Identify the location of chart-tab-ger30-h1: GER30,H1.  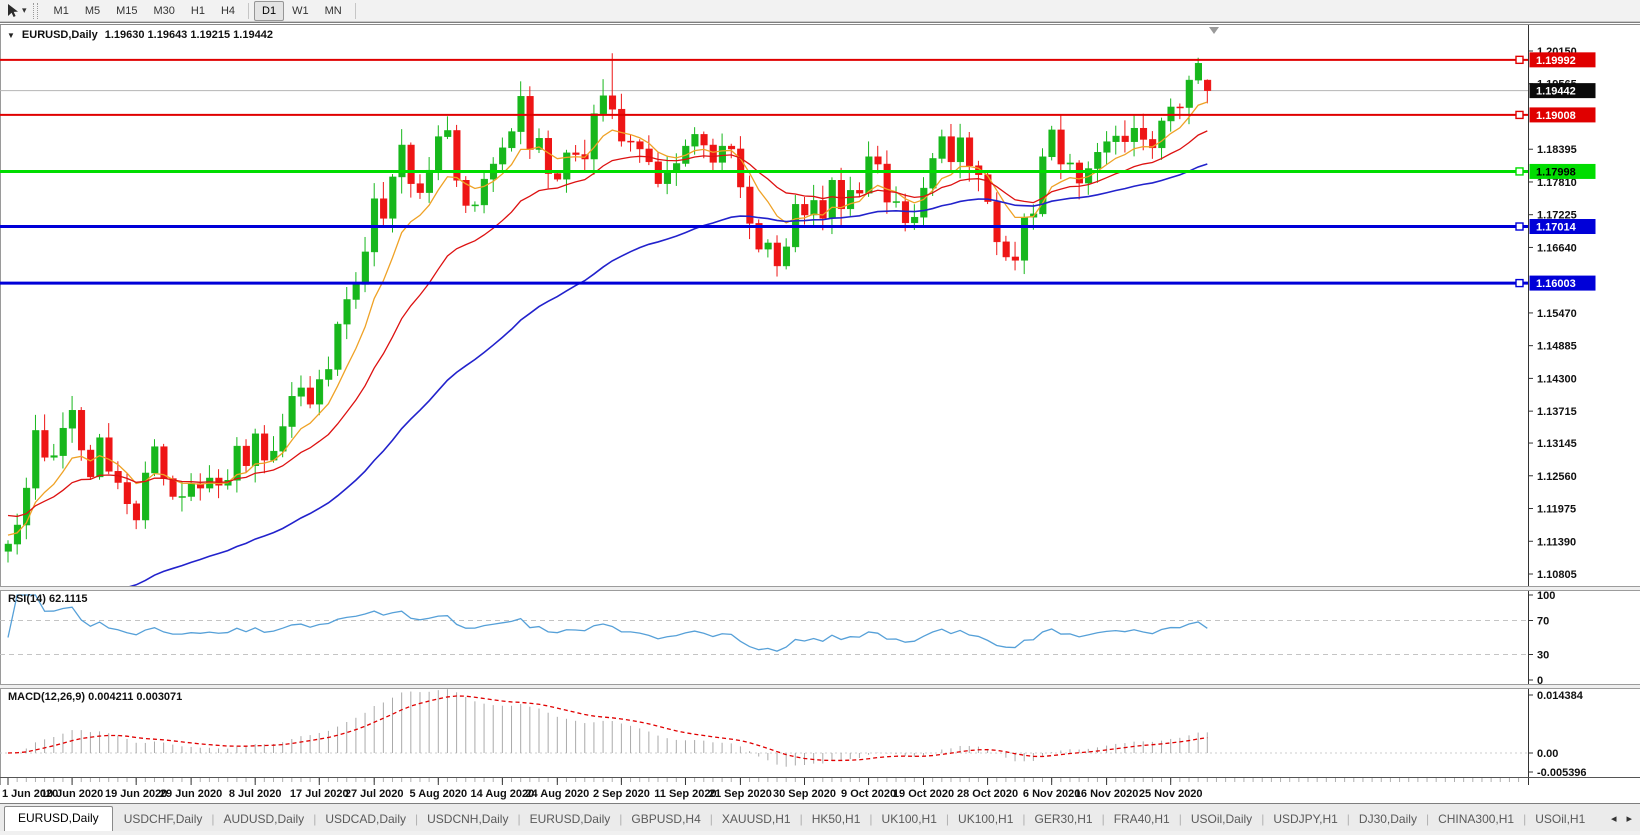
(1063, 819).